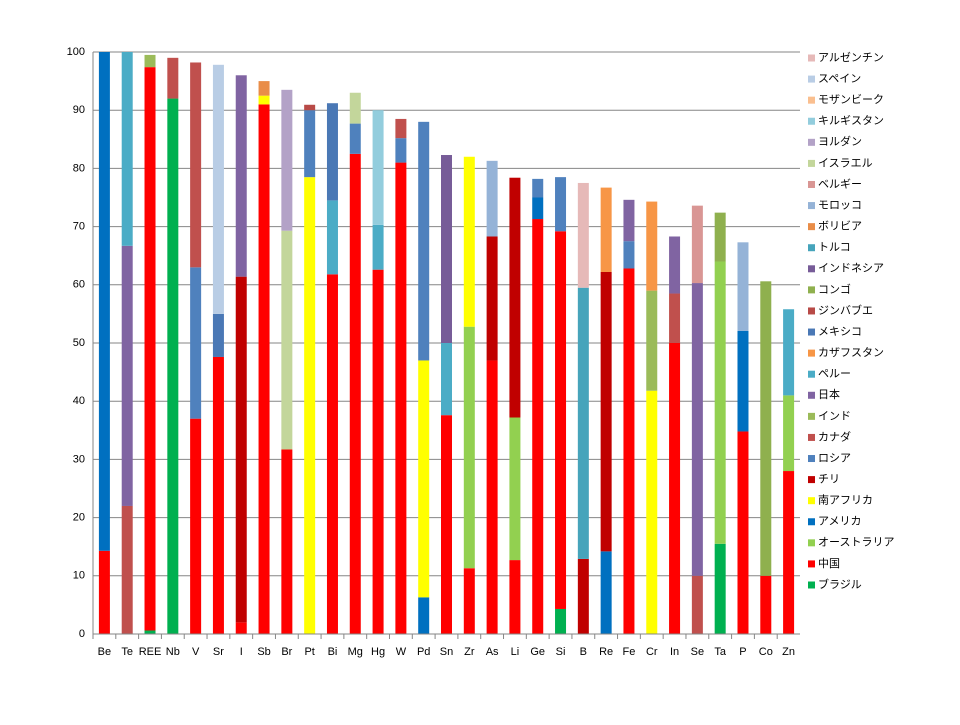  I want to click on x-tick-label: Re, so click(606, 652).